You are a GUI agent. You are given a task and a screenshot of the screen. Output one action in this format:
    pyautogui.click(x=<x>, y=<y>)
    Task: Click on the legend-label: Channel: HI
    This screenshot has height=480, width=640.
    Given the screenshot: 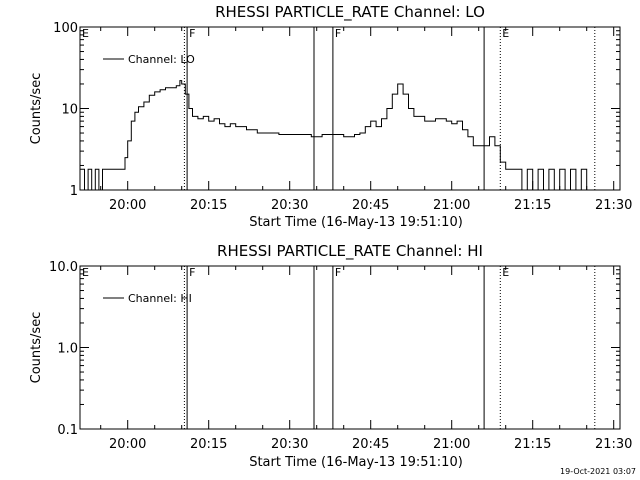 What is the action you would take?
    pyautogui.click(x=160, y=298)
    